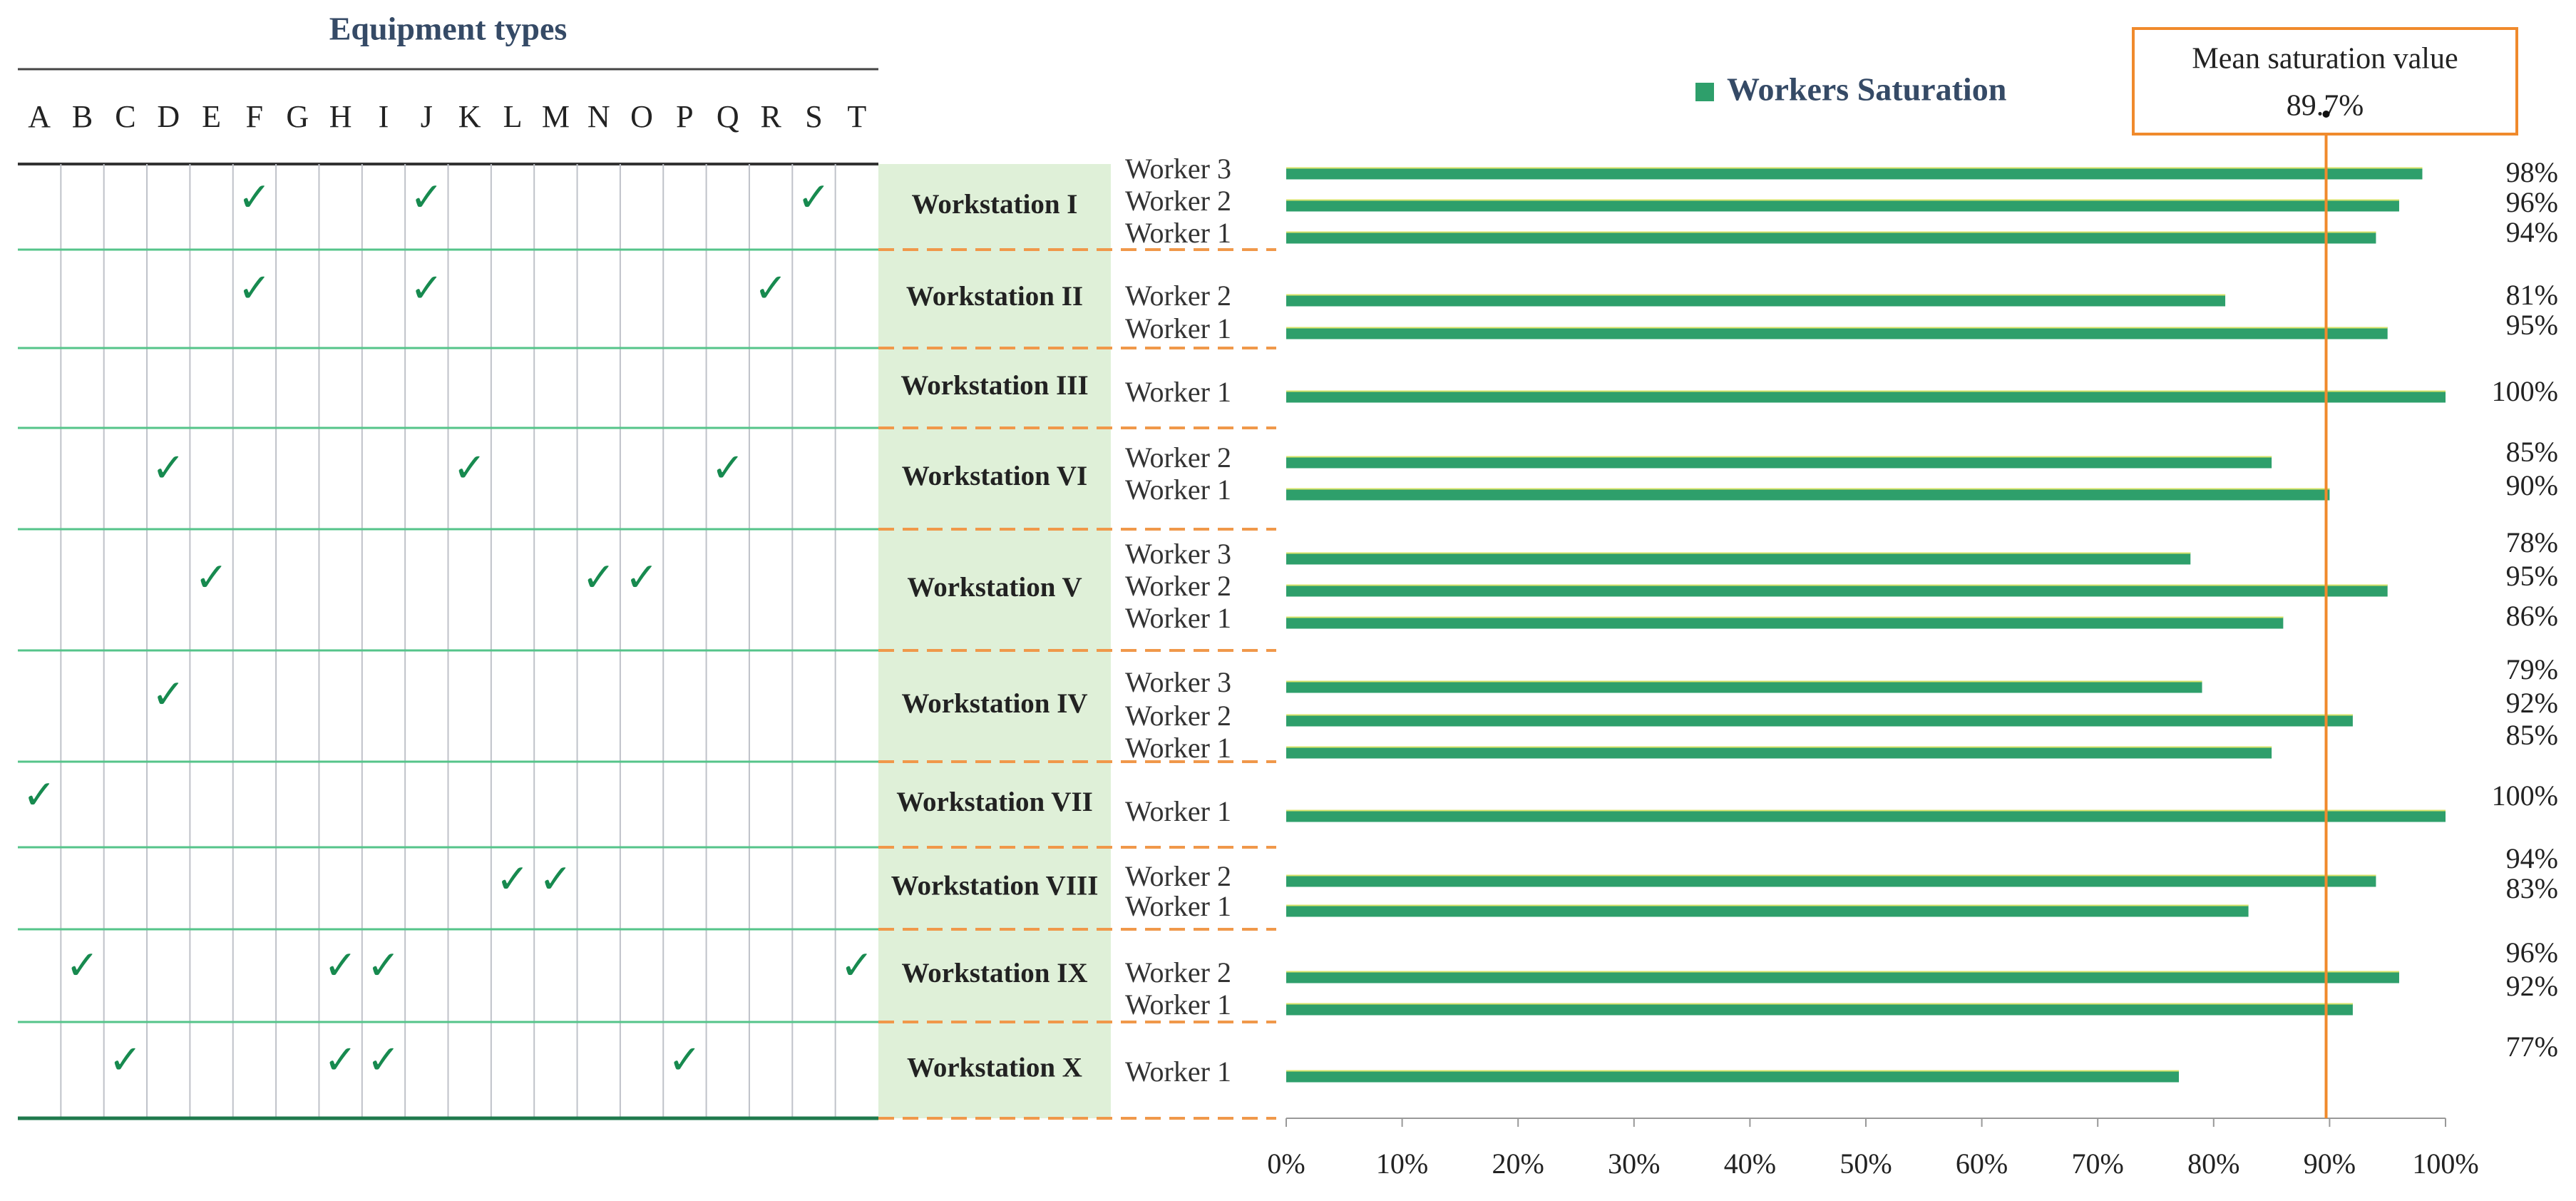 The height and width of the screenshot is (1201, 2576). What do you see at coordinates (340, 116) in the screenshot?
I see `equipment-label-h: H` at bounding box center [340, 116].